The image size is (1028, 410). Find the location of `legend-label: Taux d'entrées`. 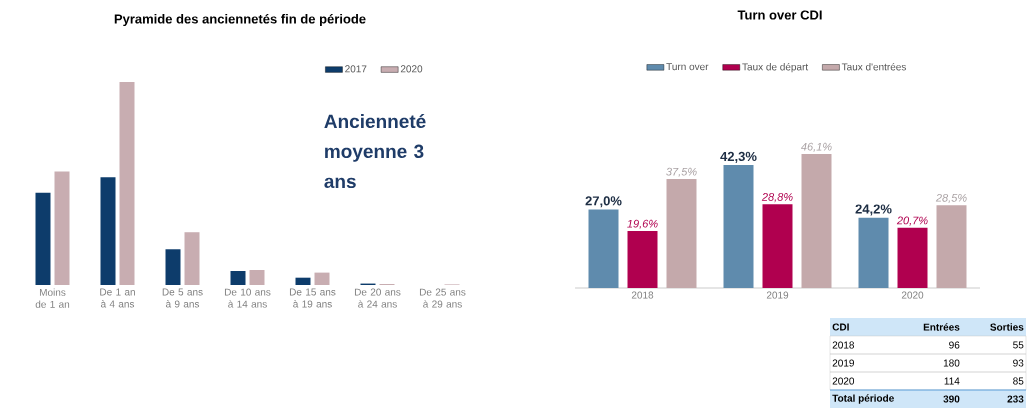

legend-label: Taux d'entrées is located at coordinates (873, 66).